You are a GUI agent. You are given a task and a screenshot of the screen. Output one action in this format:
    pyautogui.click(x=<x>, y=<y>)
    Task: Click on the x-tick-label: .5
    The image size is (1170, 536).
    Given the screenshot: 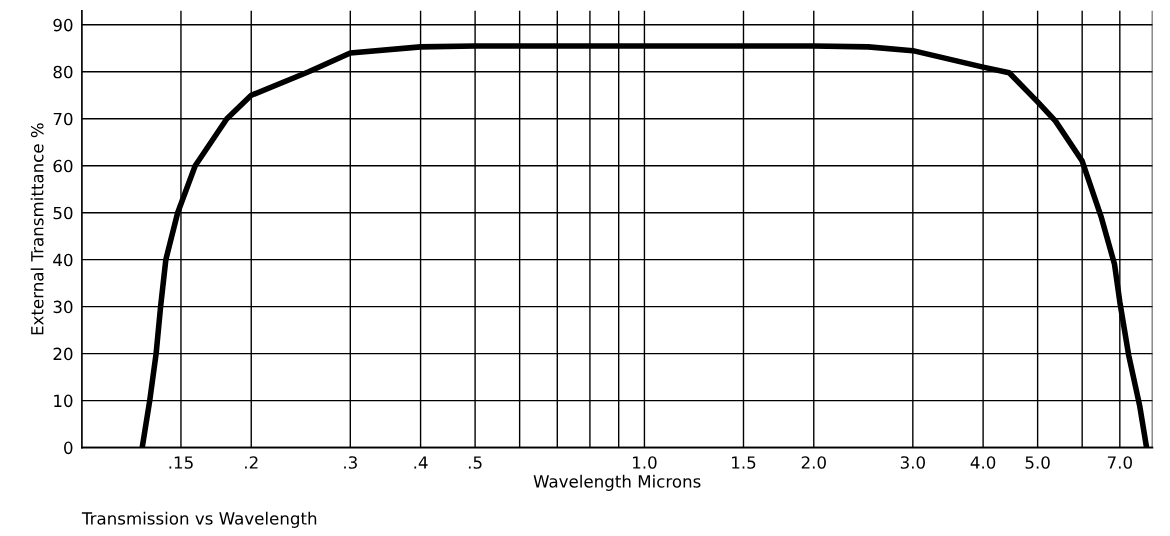 What is the action you would take?
    pyautogui.click(x=475, y=462)
    